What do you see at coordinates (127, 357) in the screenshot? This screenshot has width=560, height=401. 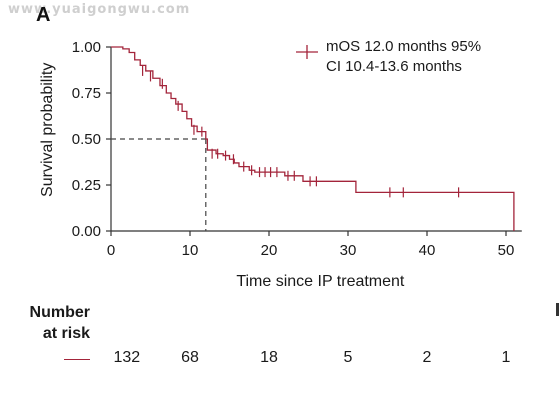 I see `risk-count: 132` at bounding box center [127, 357].